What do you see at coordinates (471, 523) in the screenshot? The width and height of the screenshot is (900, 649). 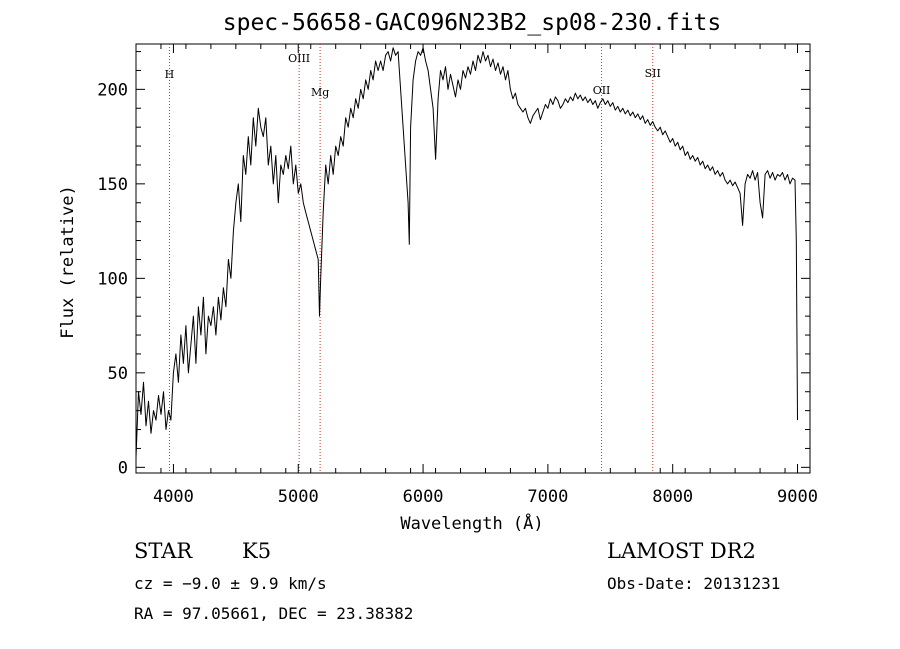 I see `x-axis-label: Wavelength (Å)` at bounding box center [471, 523].